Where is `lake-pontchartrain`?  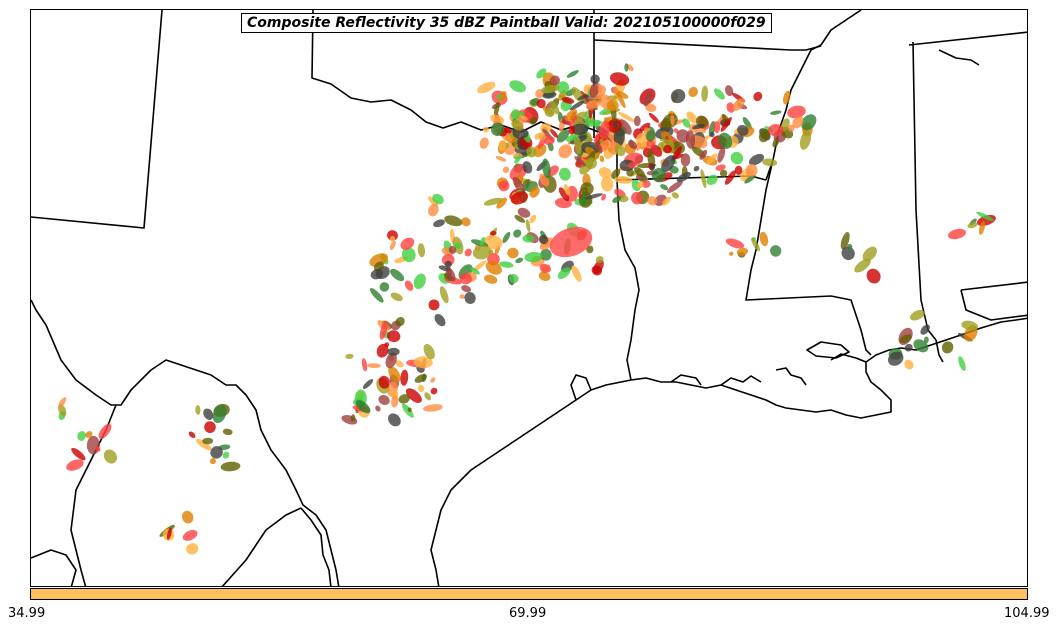 lake-pontchartrain is located at coordinates (828, 350).